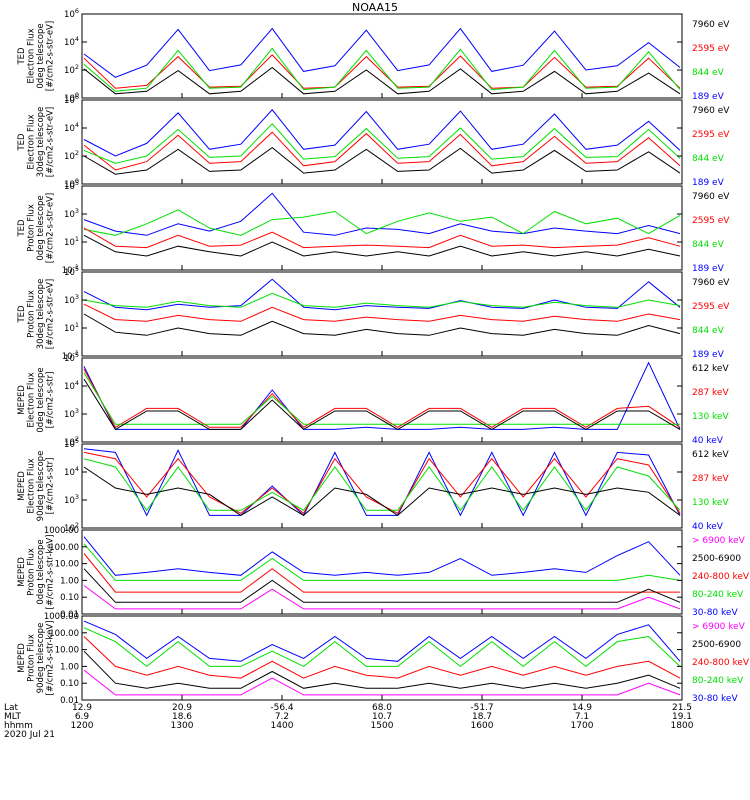 The width and height of the screenshot is (750, 800). I want to click on x-row-label: Lat, so click(11, 708).